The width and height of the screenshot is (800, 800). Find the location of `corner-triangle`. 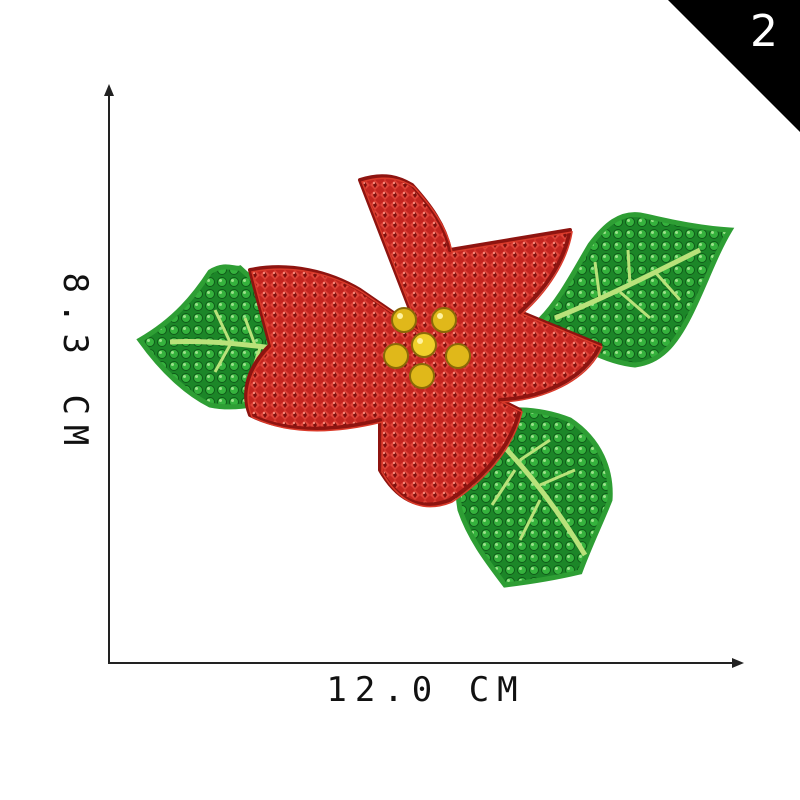

corner-triangle is located at coordinates (734, 66).